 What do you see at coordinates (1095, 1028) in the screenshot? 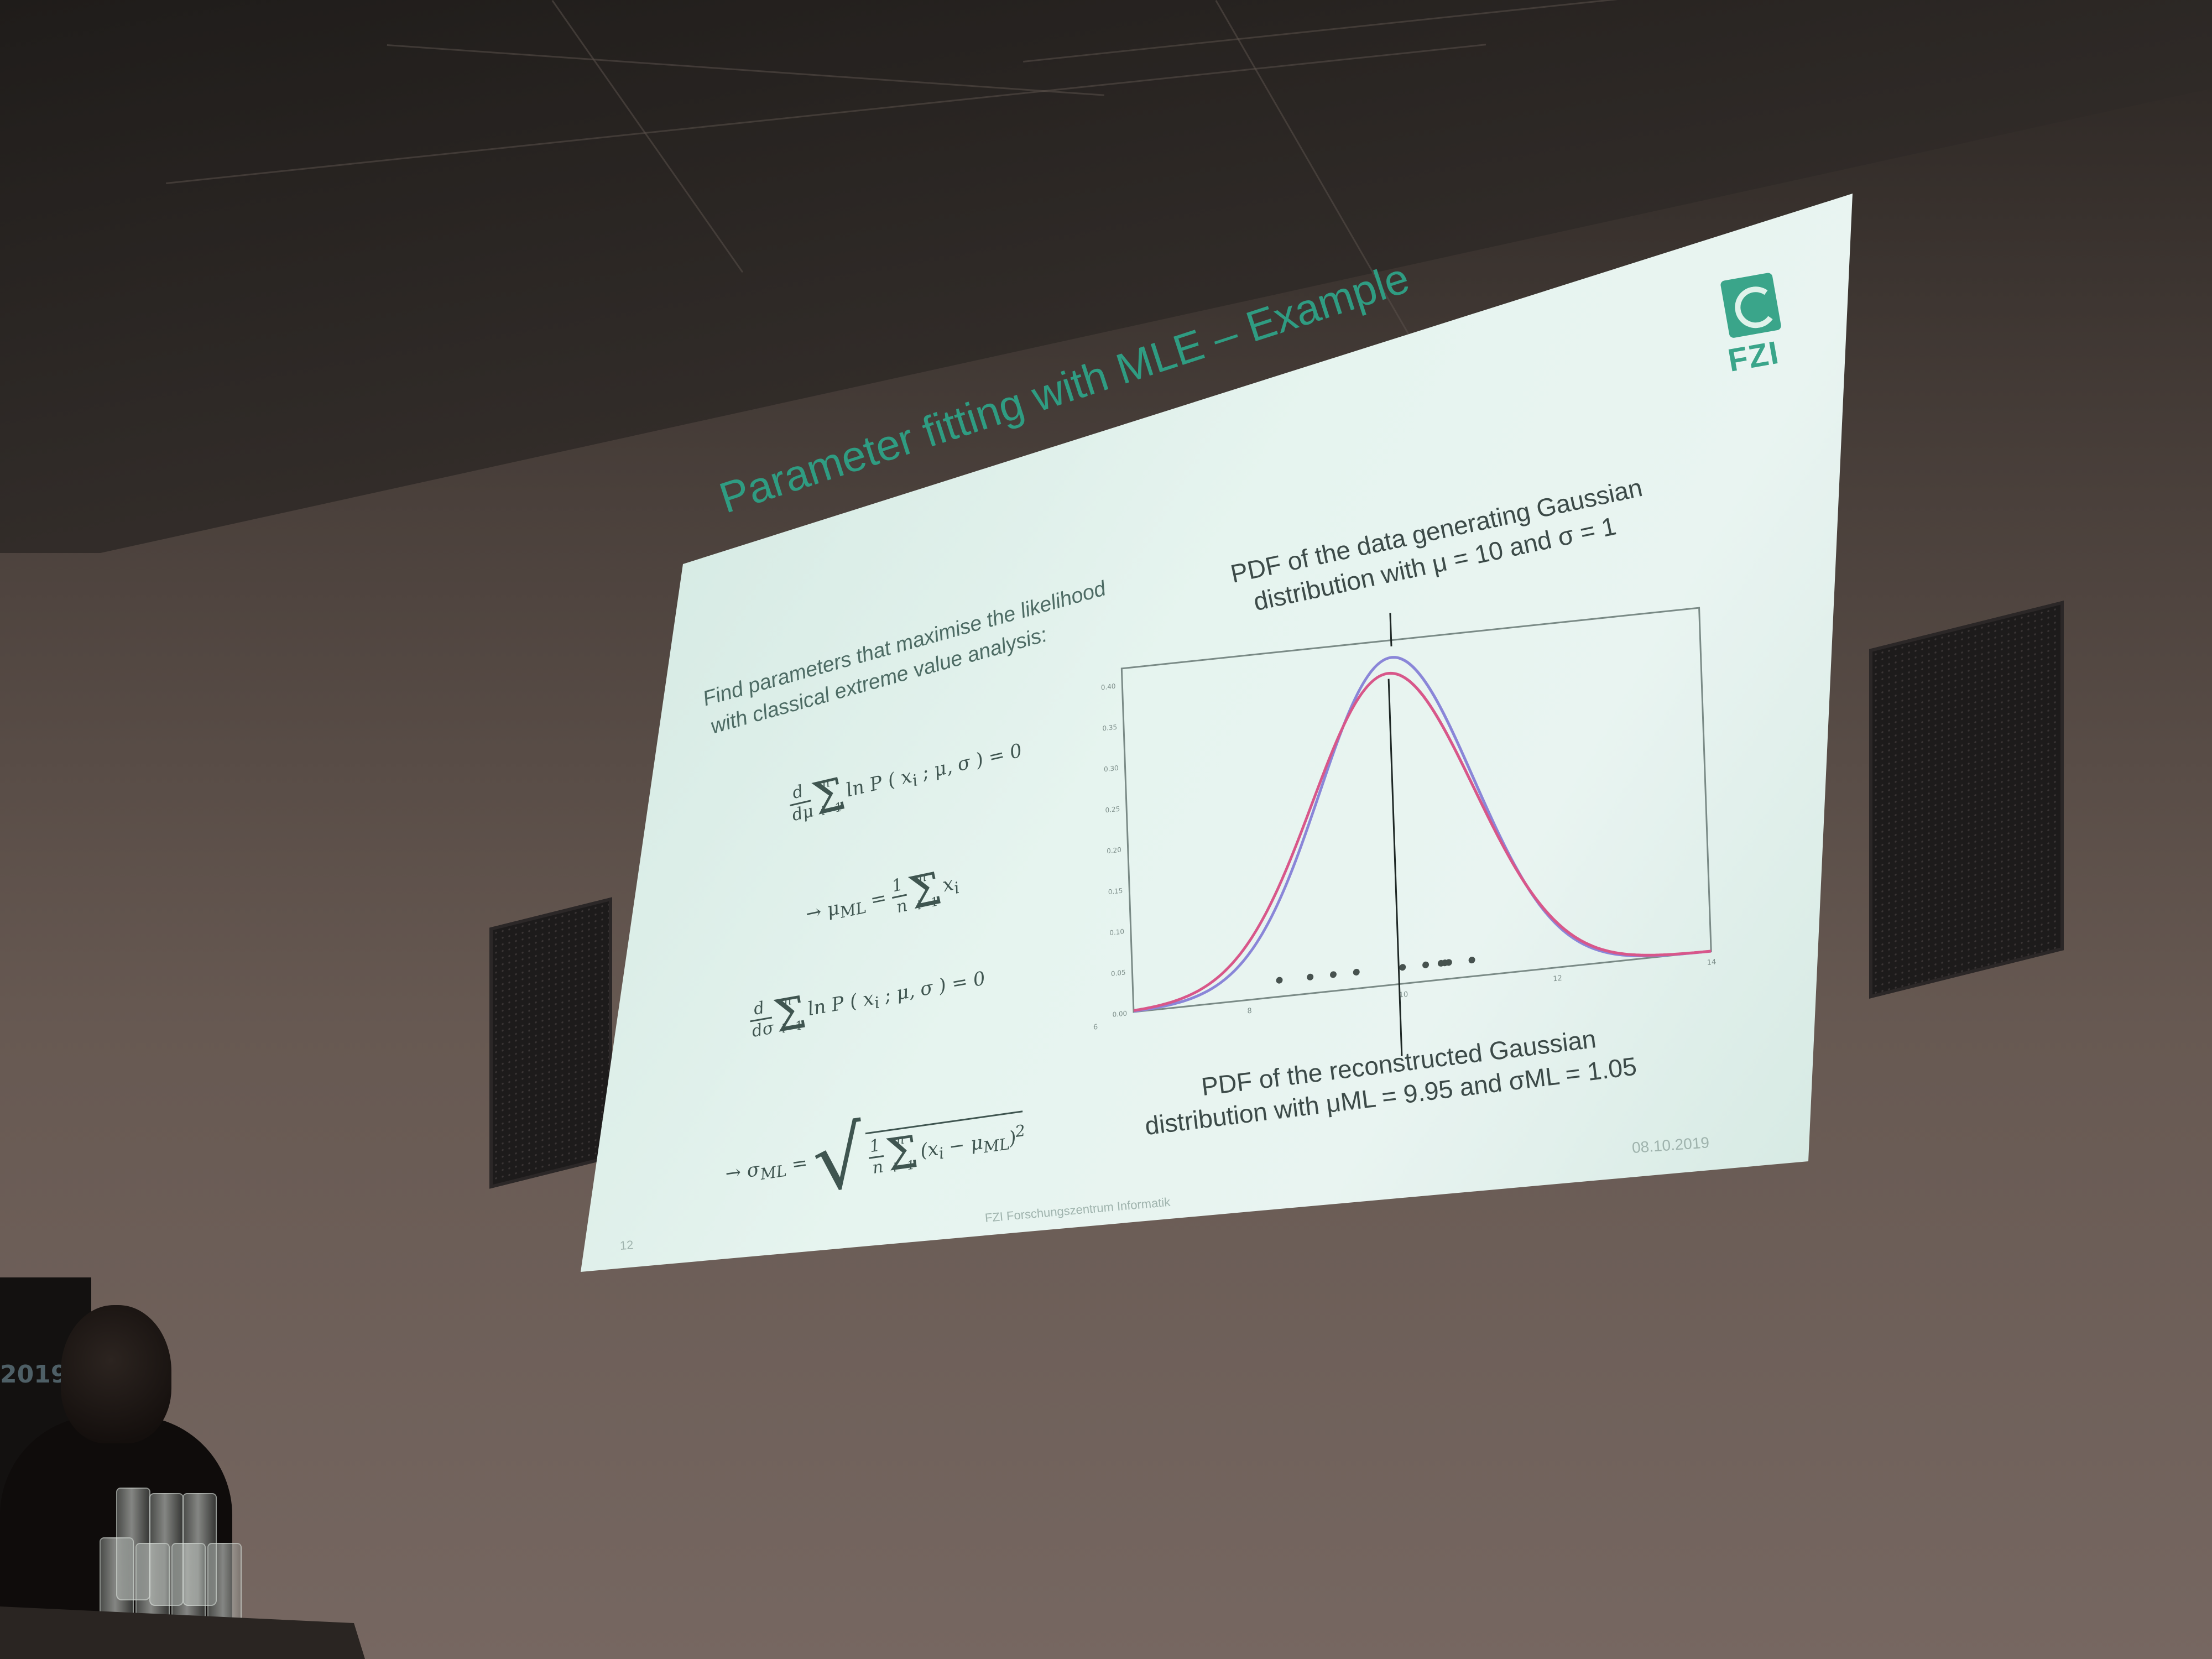
I see `x-tick-label: 6` at bounding box center [1095, 1028].